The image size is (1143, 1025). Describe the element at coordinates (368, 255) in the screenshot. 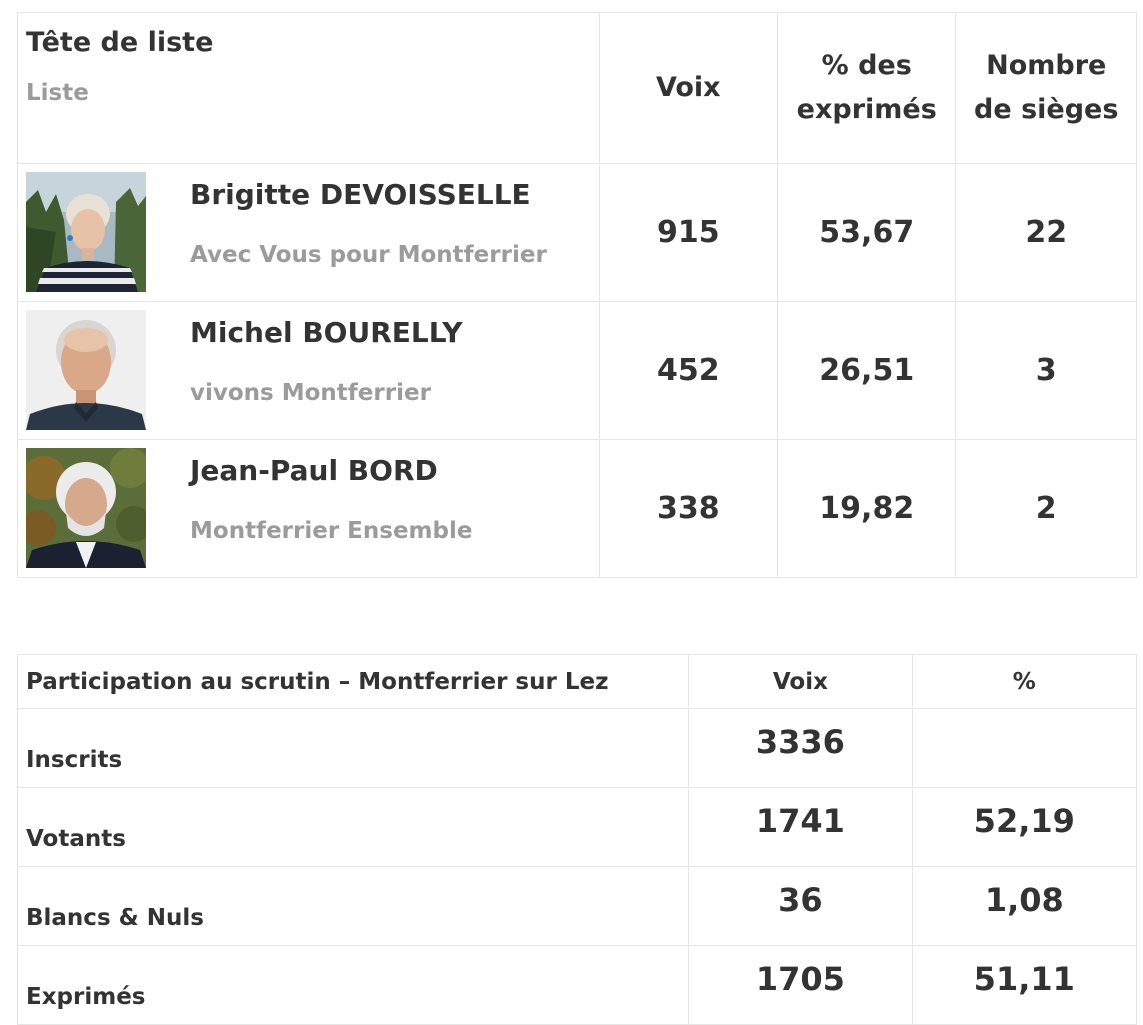

I see `candidate-list-name: Avec Vous pour Montferrier` at that location.